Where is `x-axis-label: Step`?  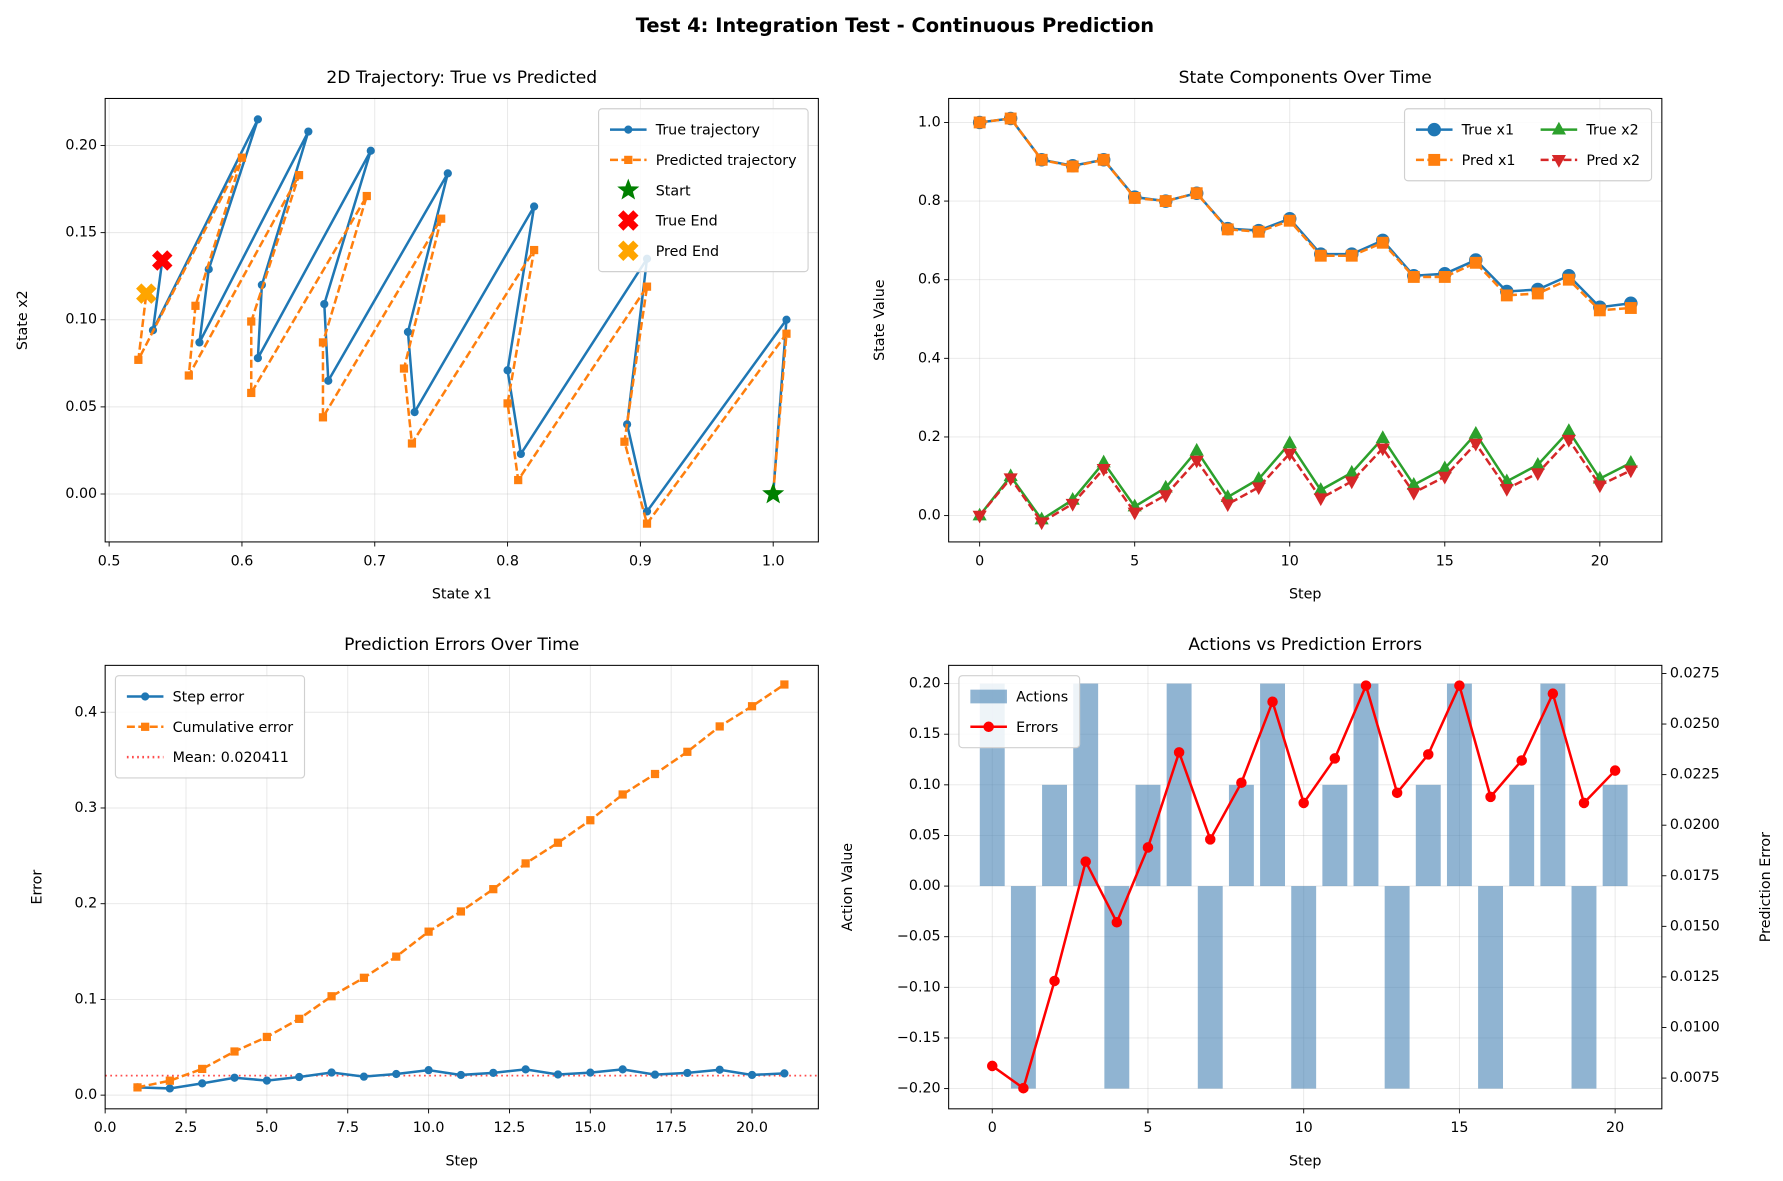
x-axis-label: Step is located at coordinates (1305, 595).